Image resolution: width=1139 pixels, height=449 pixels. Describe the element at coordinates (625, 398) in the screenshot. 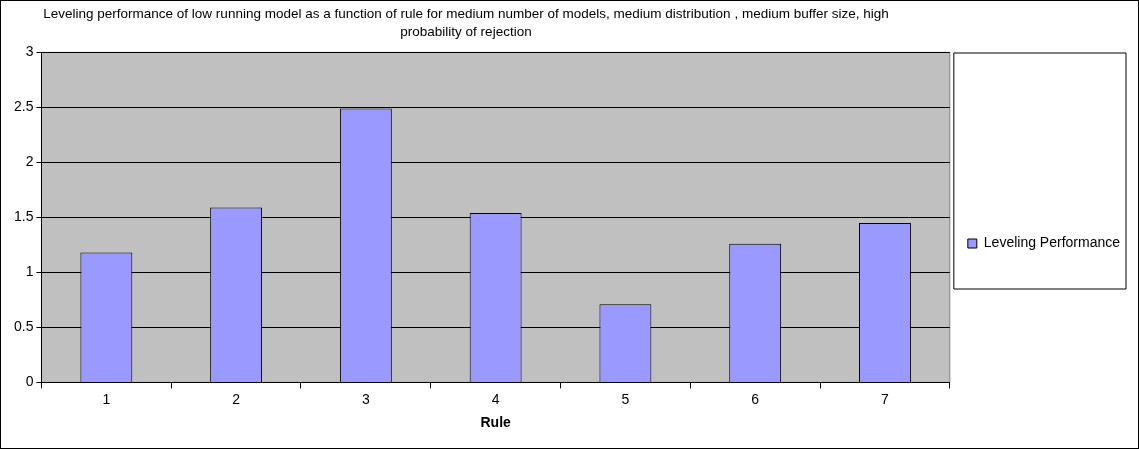

I see `x-tick-label: 5` at that location.